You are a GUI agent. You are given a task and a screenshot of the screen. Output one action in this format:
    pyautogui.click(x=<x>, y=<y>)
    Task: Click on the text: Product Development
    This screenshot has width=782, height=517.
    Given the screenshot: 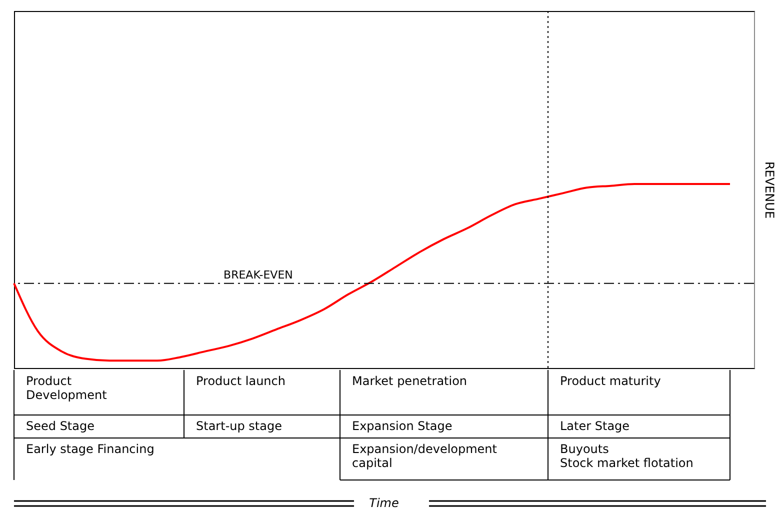 What is the action you would take?
    pyautogui.click(x=67, y=388)
    